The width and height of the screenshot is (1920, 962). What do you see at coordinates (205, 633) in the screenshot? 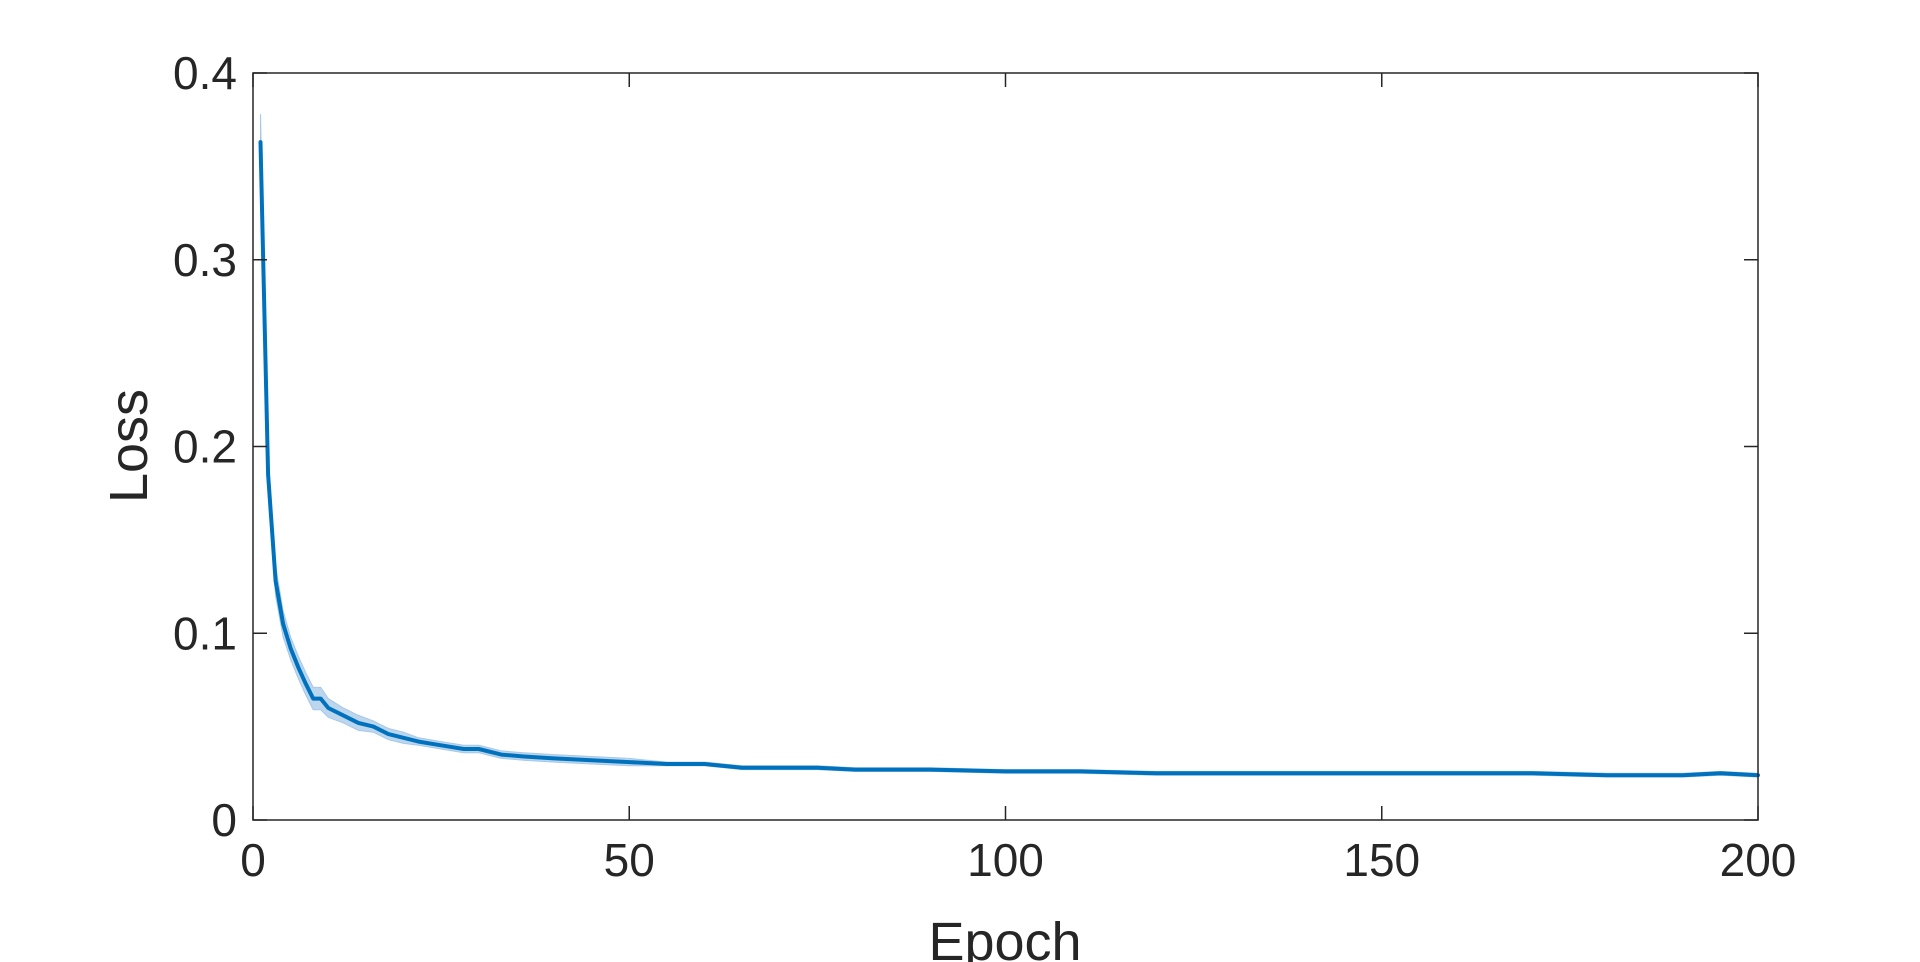
I see `y-tick-label: 0.1` at bounding box center [205, 633].